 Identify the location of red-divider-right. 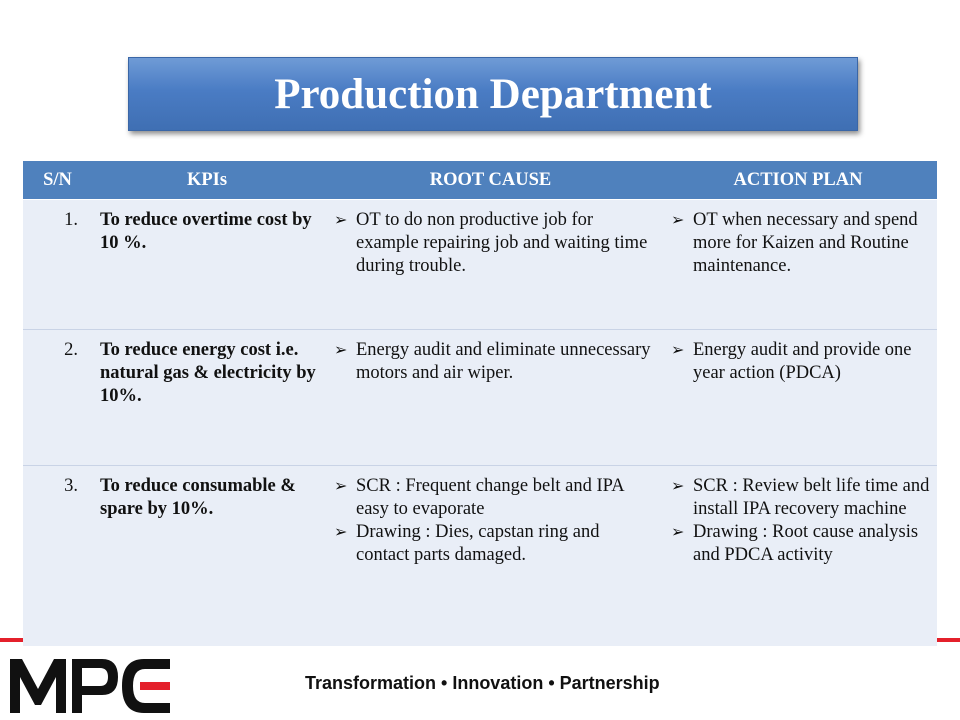
(948, 640).